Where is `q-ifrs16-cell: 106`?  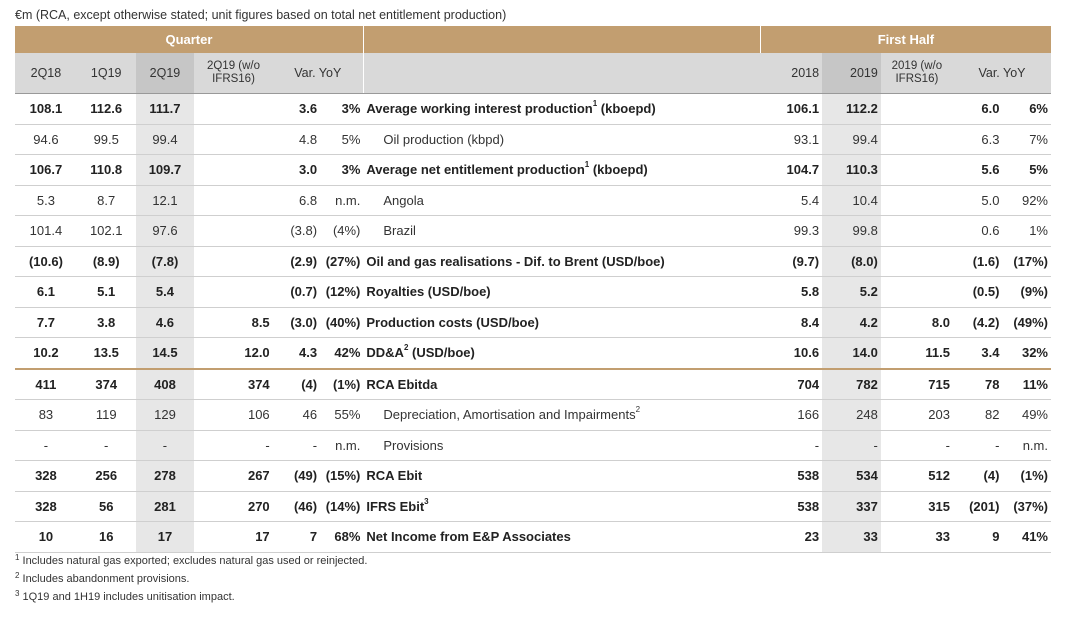 q-ifrs16-cell: 106 is located at coordinates (233, 415).